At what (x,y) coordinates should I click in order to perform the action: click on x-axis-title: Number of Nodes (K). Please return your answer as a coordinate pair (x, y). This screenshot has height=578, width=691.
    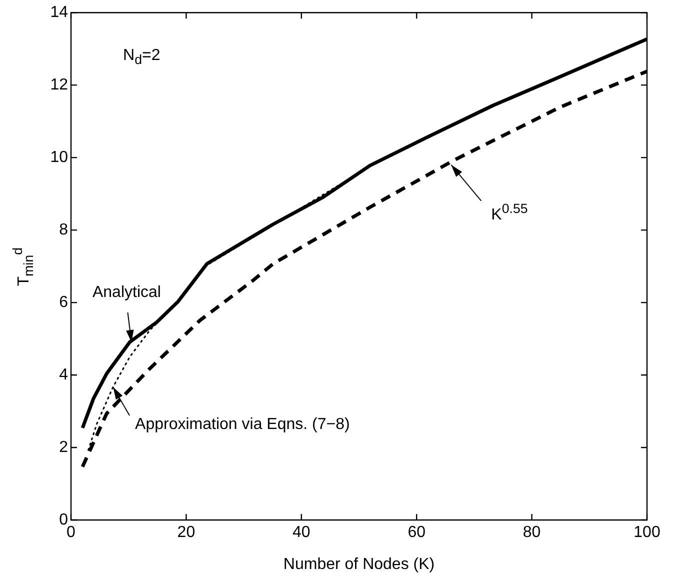
    Looking at the image, I should click on (359, 564).